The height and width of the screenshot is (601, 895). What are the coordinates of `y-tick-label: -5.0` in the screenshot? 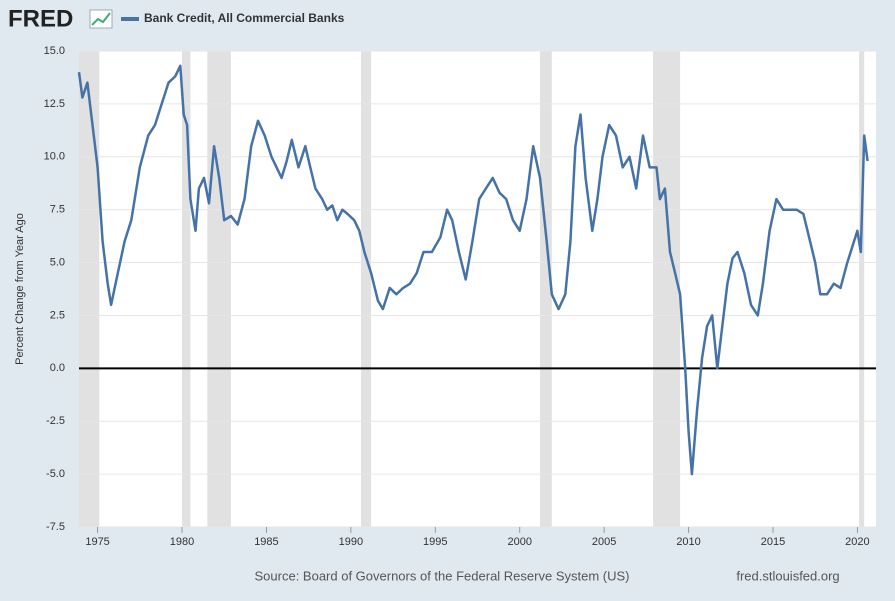 It's located at (55, 474).